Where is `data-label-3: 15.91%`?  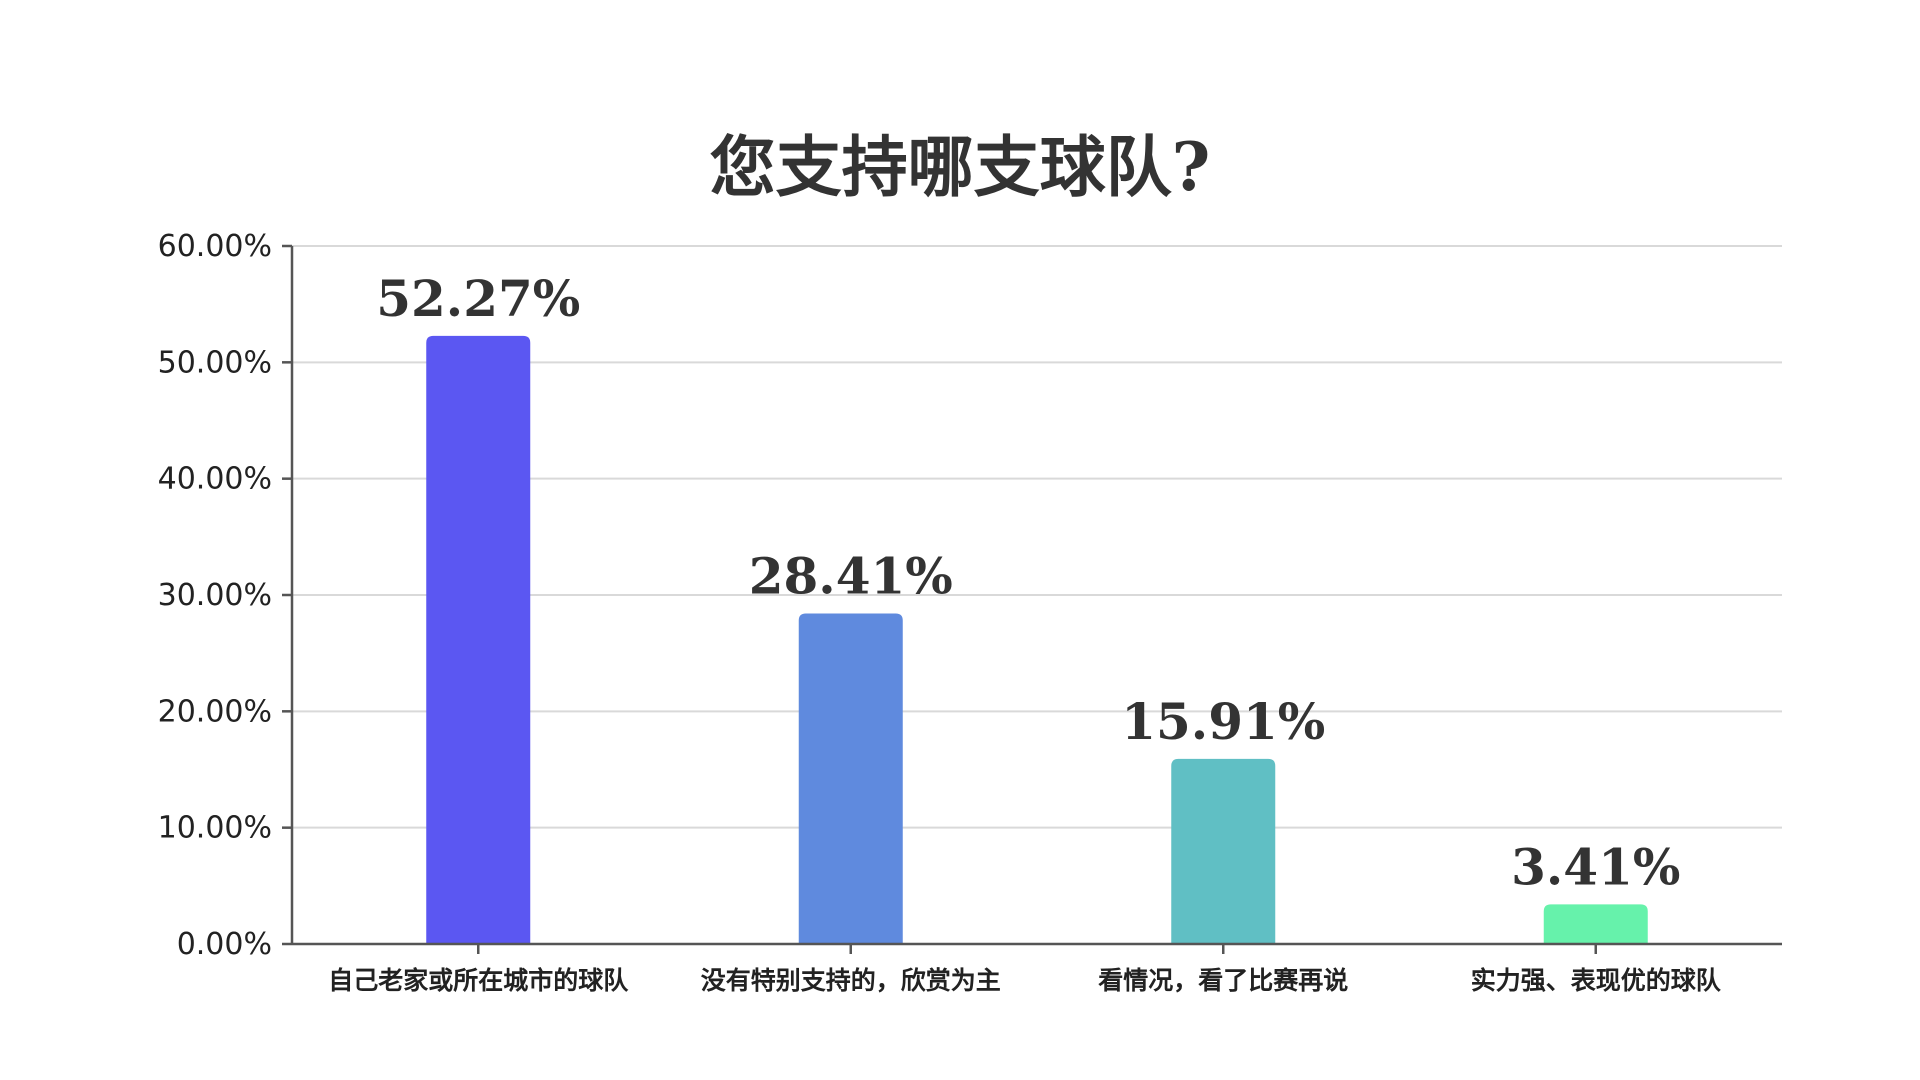
data-label-3: 15.91% is located at coordinates (1223, 721).